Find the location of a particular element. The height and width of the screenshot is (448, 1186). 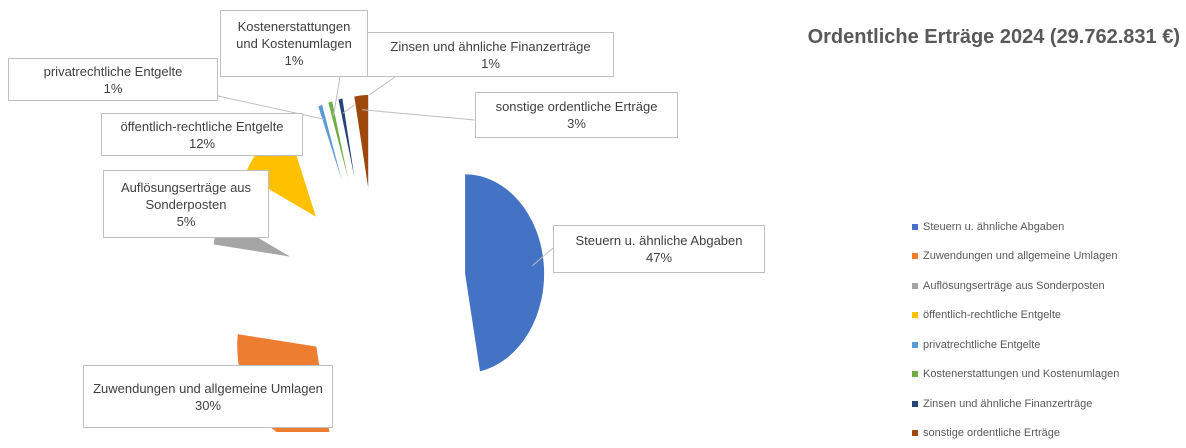

legend-label: sonstige ordentliche Erträge is located at coordinates (991, 433).